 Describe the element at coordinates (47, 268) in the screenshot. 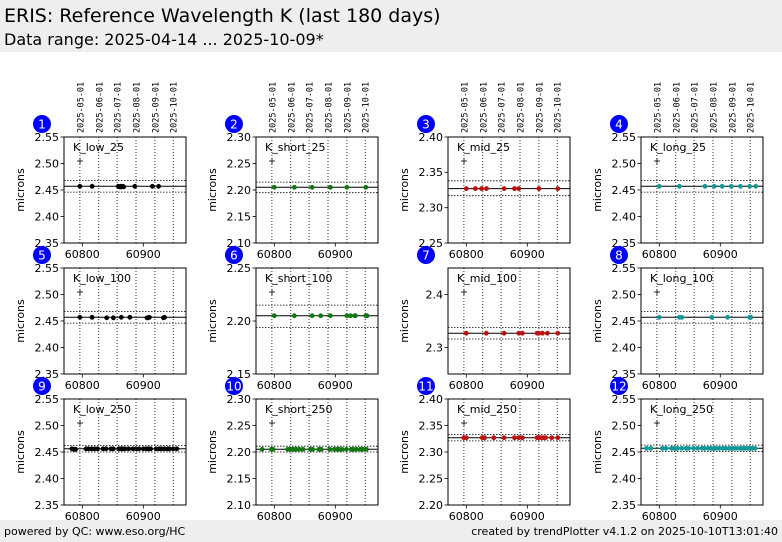

I see `panel-5-y-tick-label: 2.55` at that location.